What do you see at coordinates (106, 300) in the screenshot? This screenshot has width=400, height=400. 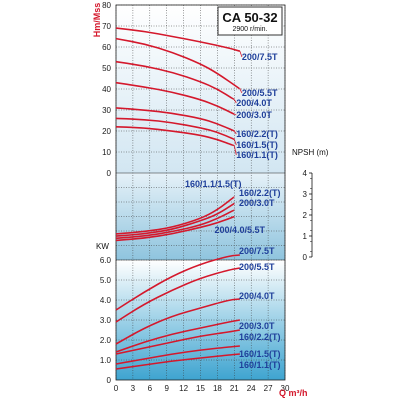 I see `power-y-tick-label: 4.0` at bounding box center [106, 300].